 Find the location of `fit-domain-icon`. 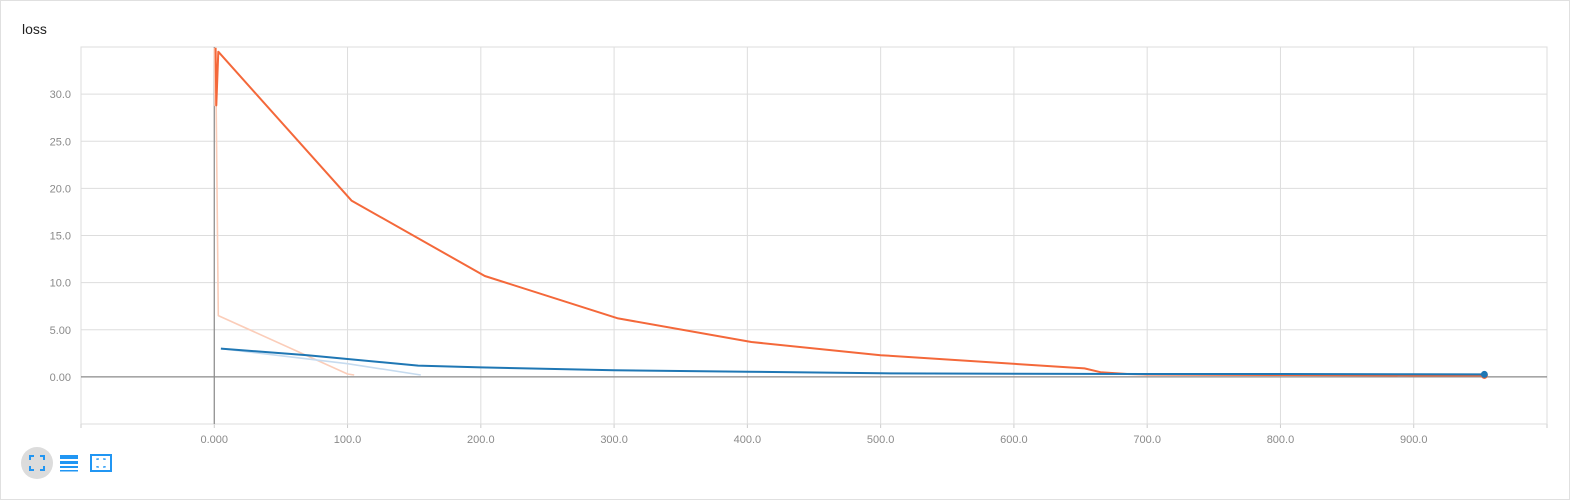

fit-domain-icon is located at coordinates (37, 463).